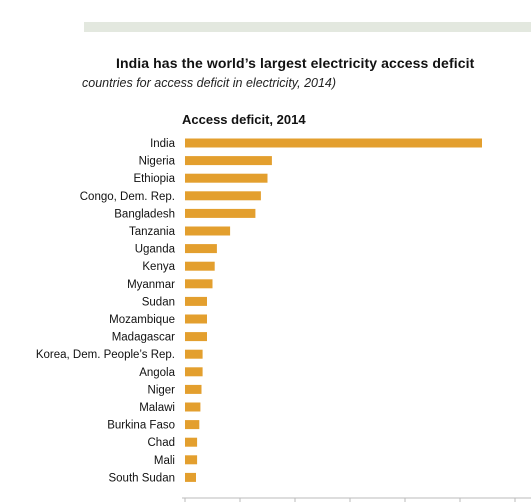 This screenshot has height=503, width=531. I want to click on chart-title: Access deficit, 2014, so click(244, 119).